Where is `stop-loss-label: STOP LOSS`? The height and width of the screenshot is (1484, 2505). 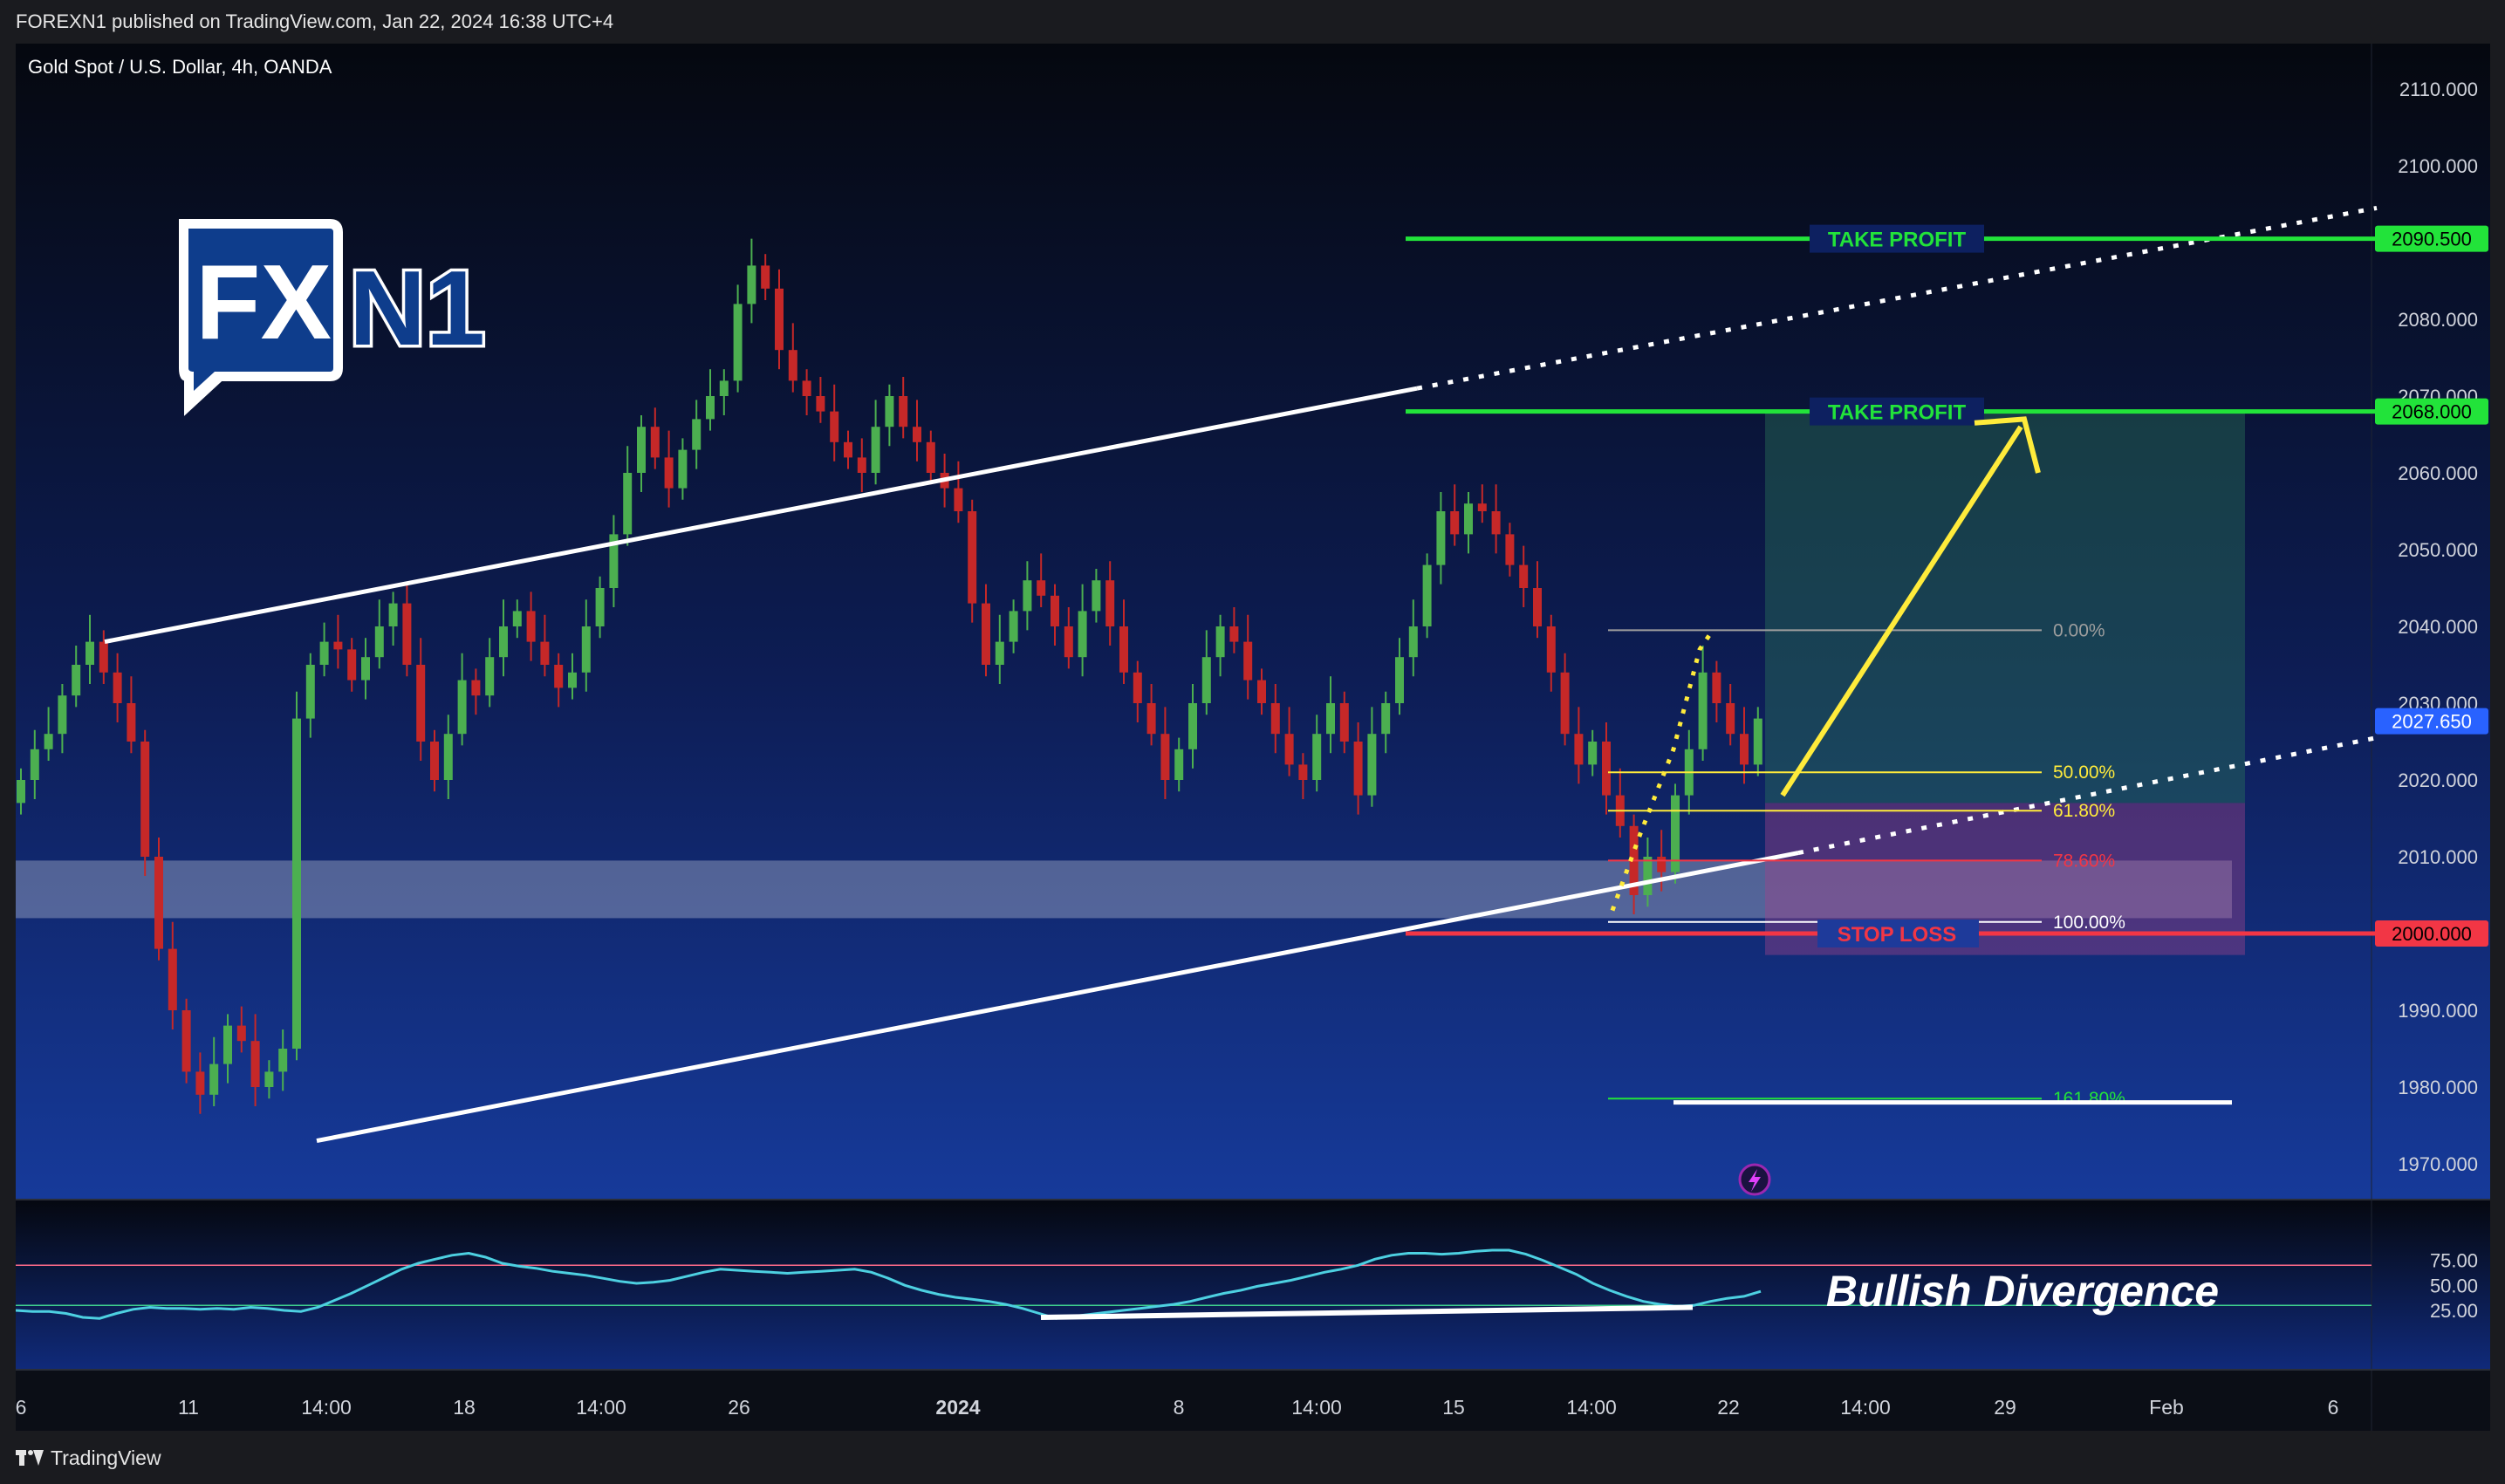 stop-loss-label: STOP LOSS is located at coordinates (1898, 935).